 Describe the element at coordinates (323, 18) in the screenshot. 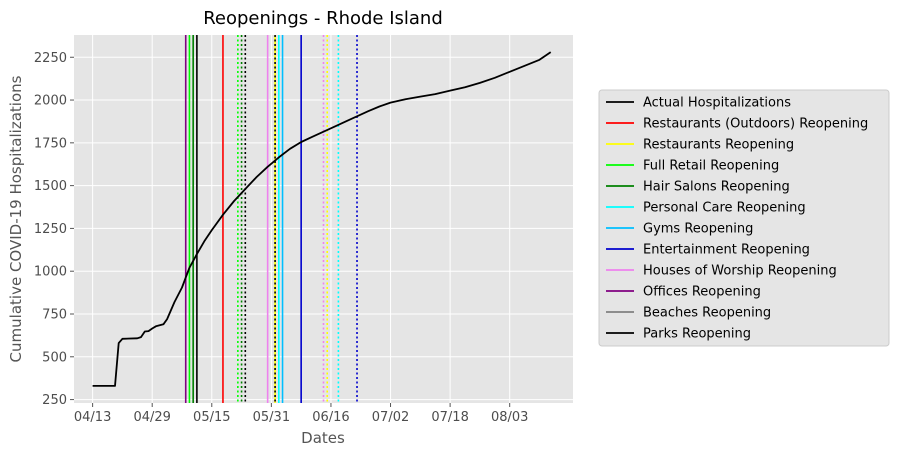

I see `chart-title: Reopenings - Rhode Island` at that location.